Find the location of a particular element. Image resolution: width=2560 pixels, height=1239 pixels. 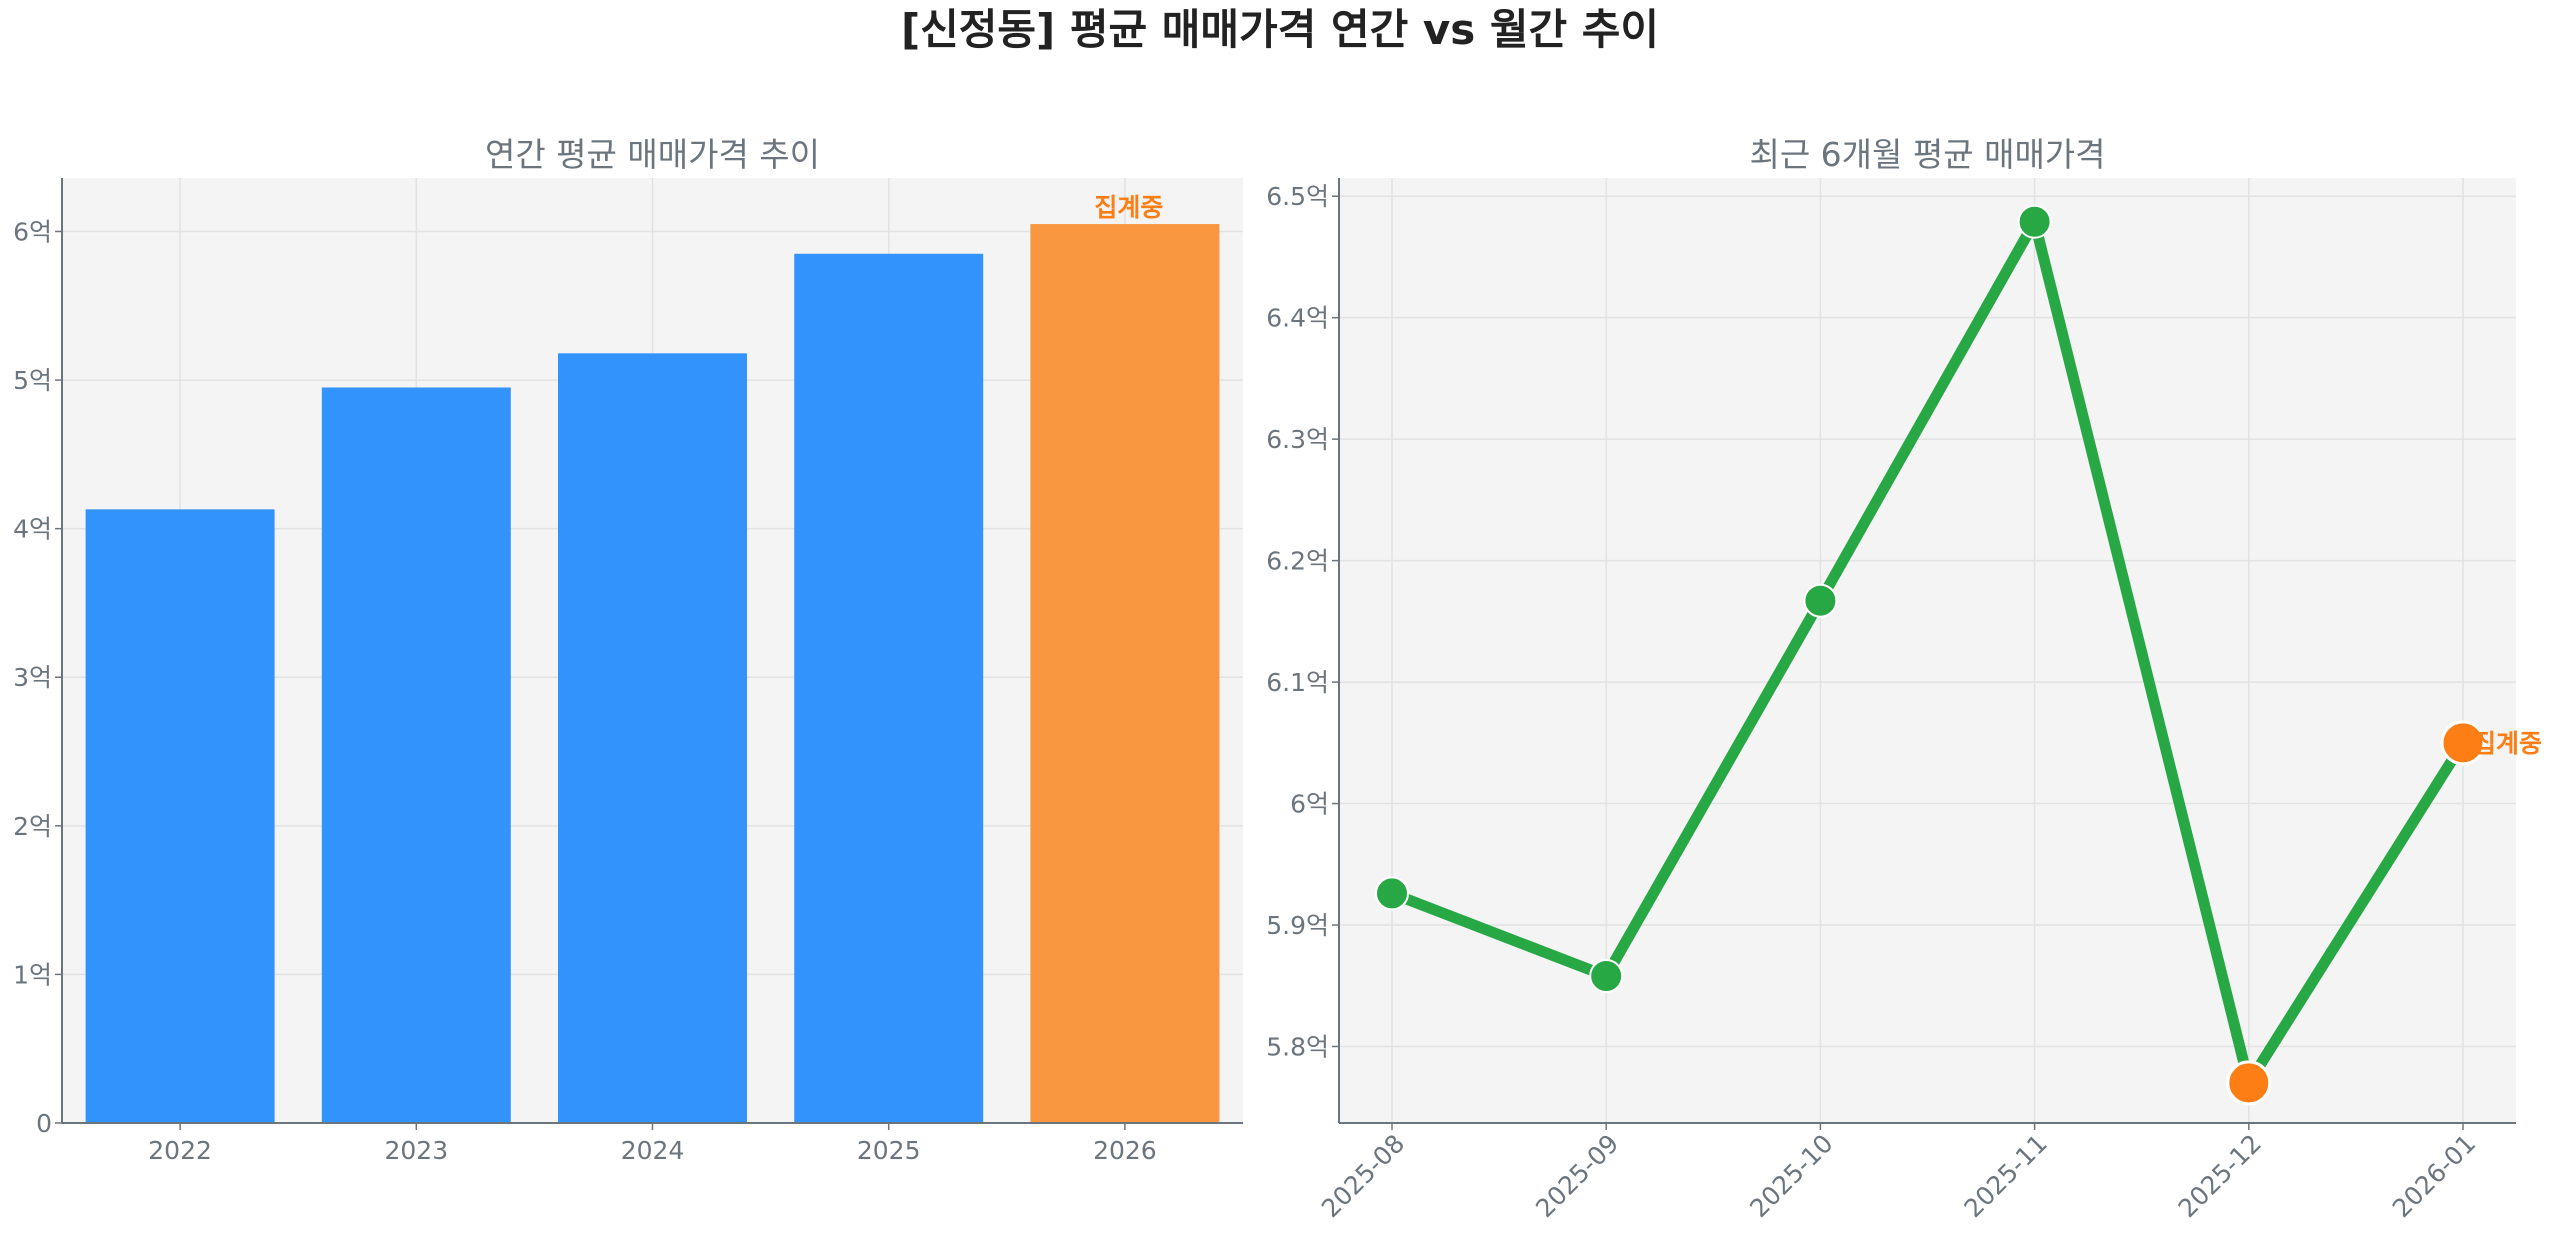

x-tick-label: 2025-12 is located at coordinates (2220, 1176).